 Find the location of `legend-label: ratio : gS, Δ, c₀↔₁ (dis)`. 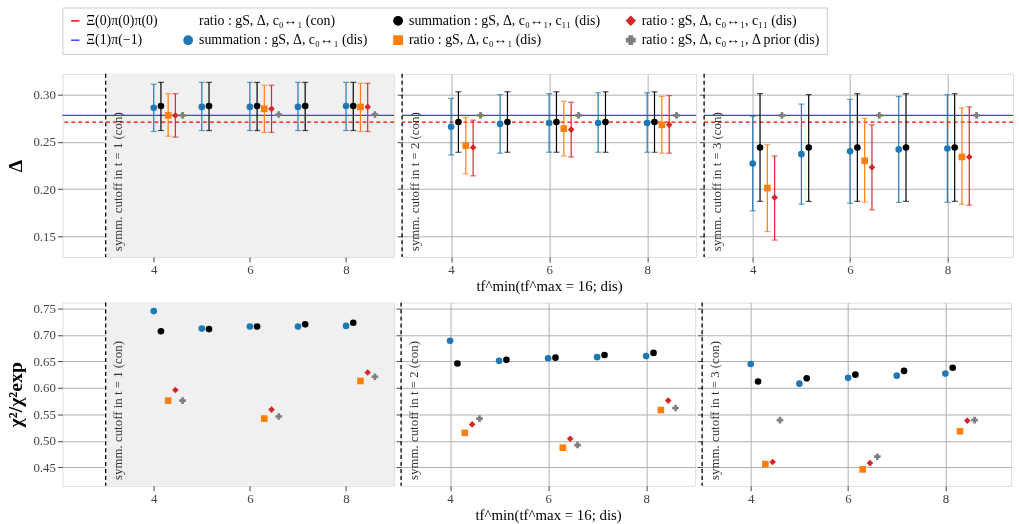

legend-label: ratio : gS, Δ, c₀↔₁ (dis) is located at coordinates (475, 40).